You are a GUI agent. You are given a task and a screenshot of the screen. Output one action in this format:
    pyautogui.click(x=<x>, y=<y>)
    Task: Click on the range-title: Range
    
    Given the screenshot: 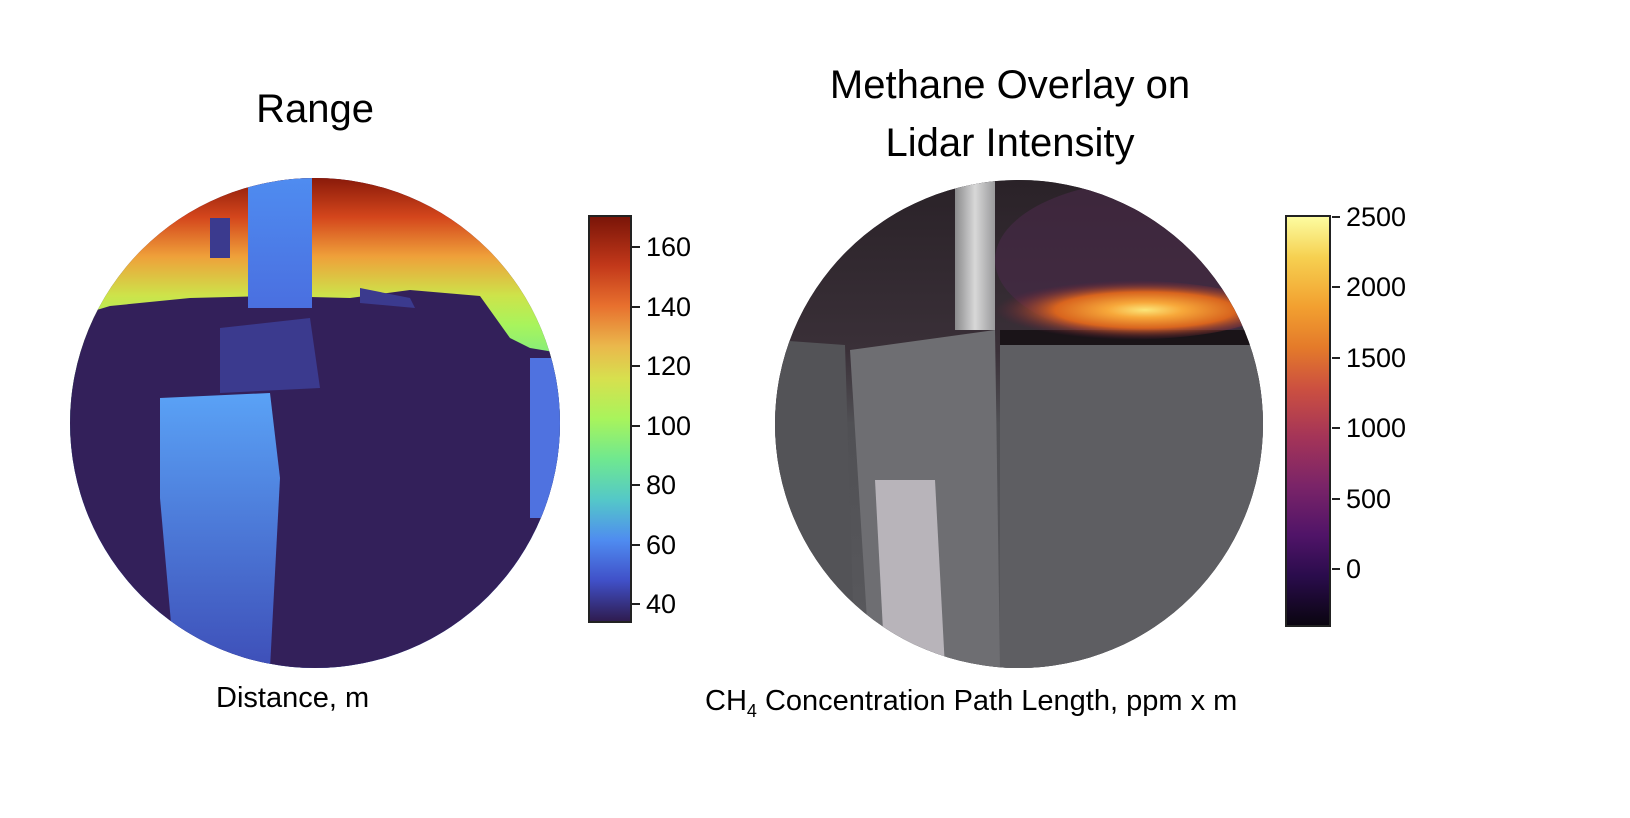 What is the action you would take?
    pyautogui.click(x=315, y=109)
    